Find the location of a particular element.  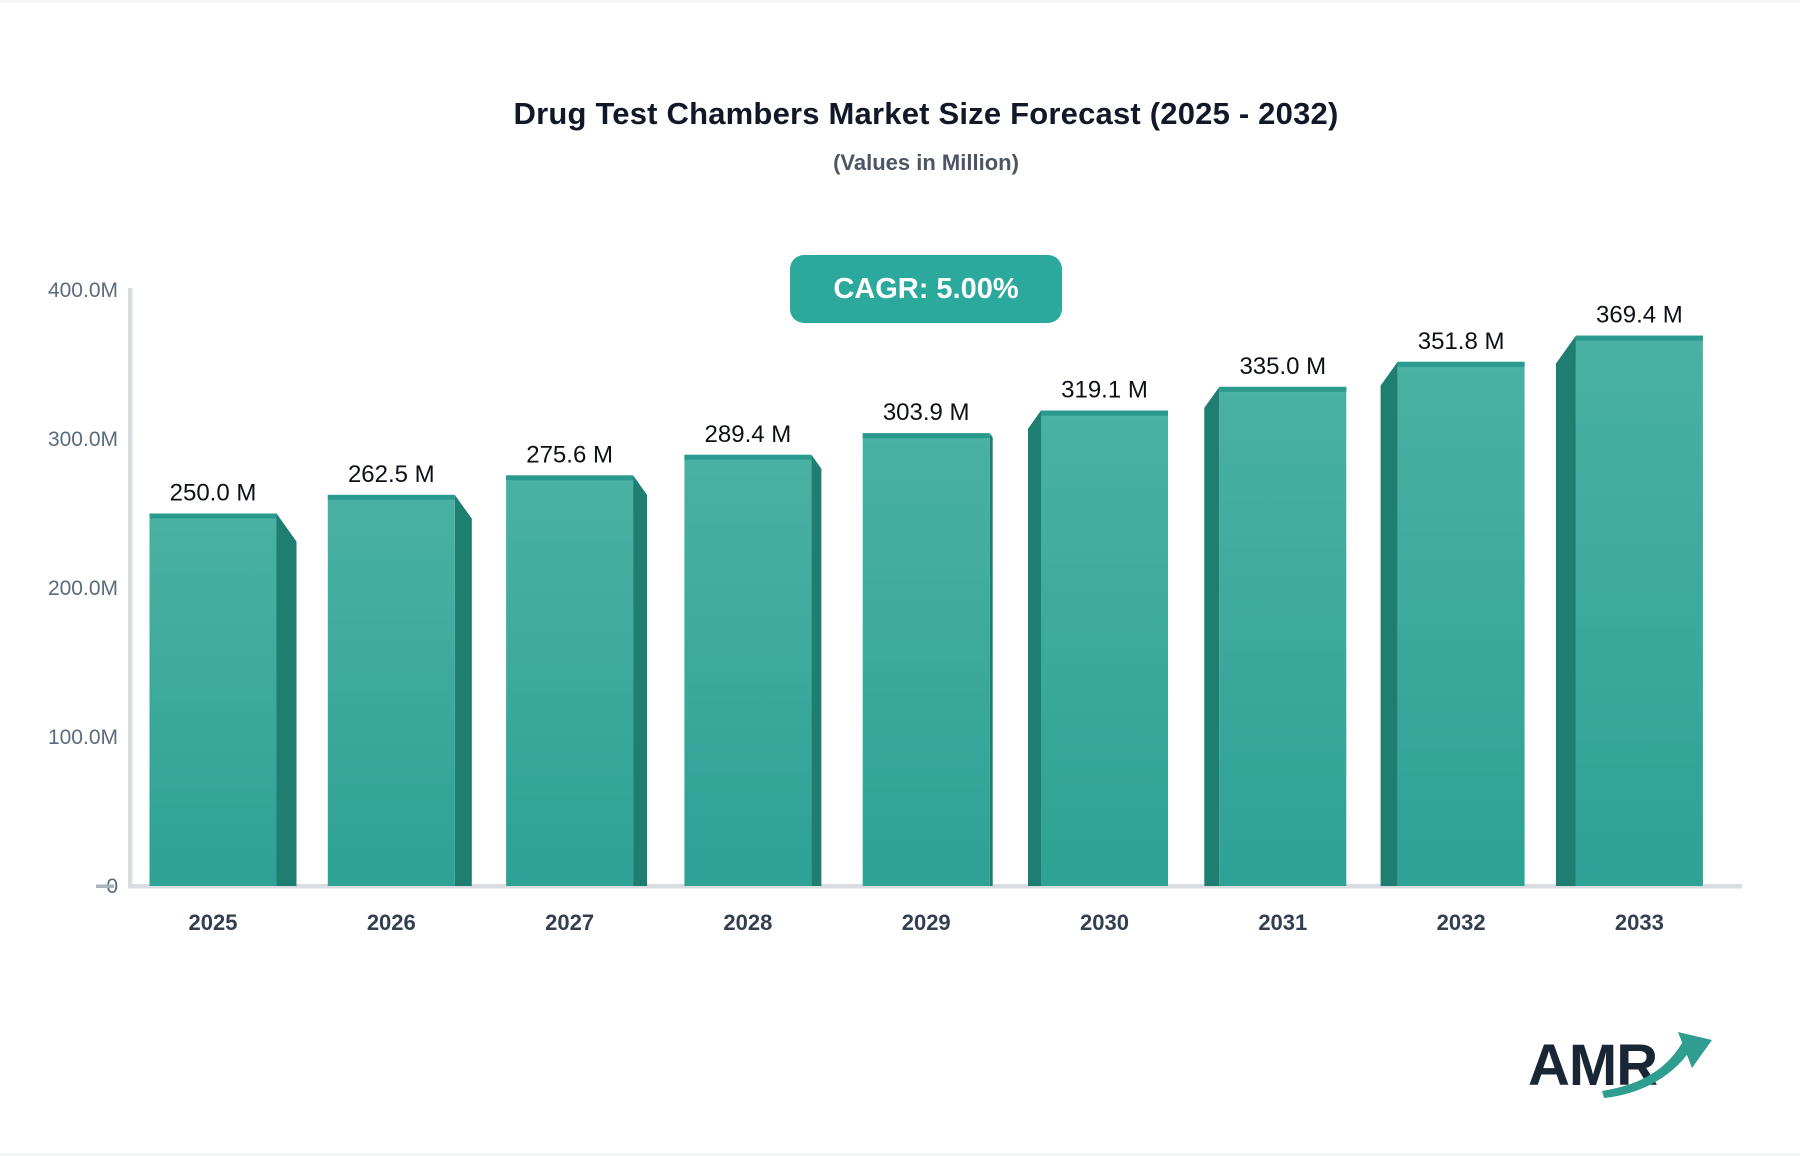

bar-group-2030: 319.1 M 2030 is located at coordinates (1098, 656).